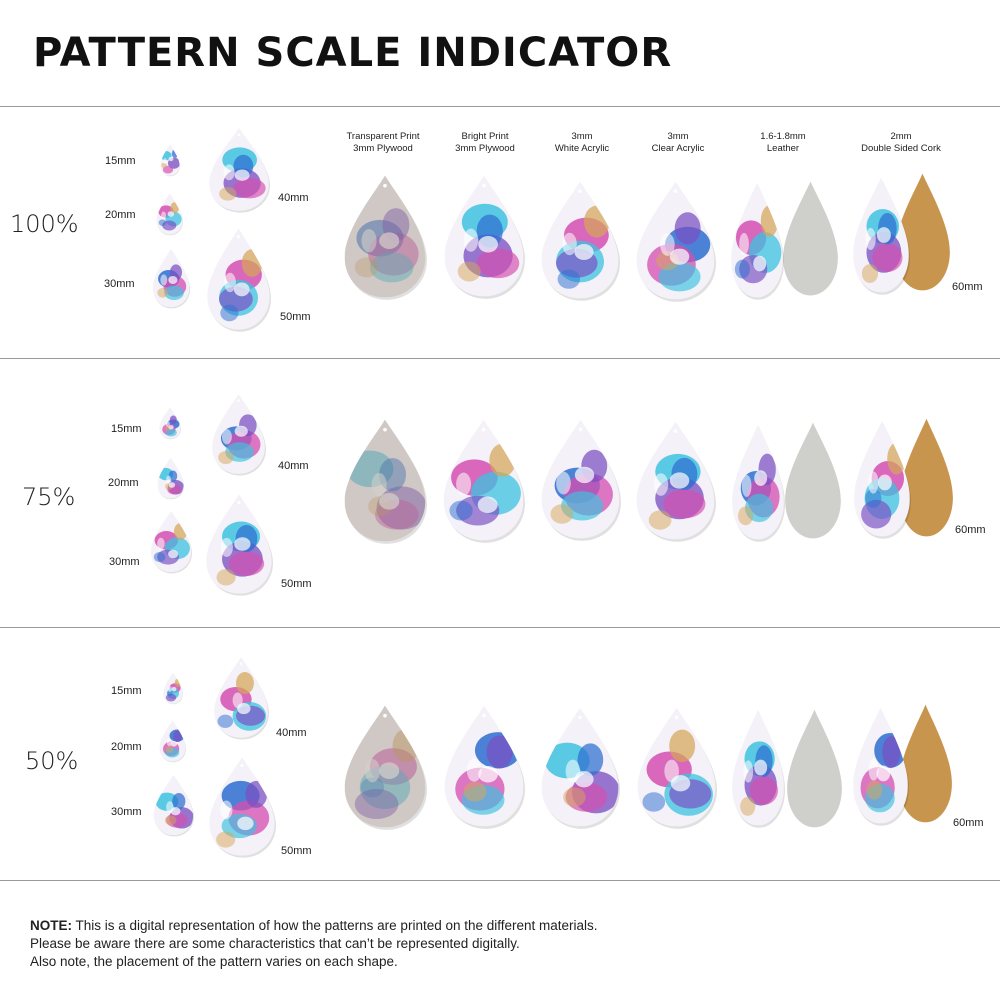  What do you see at coordinates (44, 224) in the screenshot?
I see `scale-label-100: 100%` at bounding box center [44, 224].